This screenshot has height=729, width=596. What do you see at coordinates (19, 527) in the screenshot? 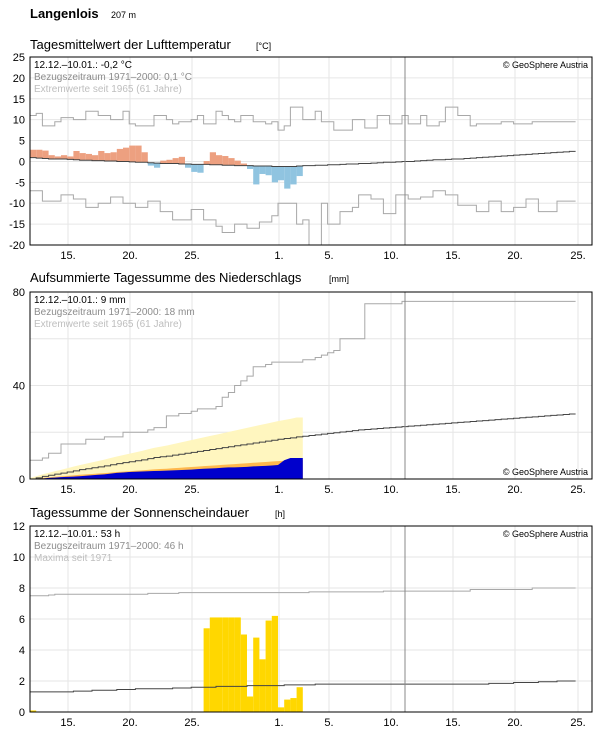
I see `y-tick-label: 12` at bounding box center [19, 527].